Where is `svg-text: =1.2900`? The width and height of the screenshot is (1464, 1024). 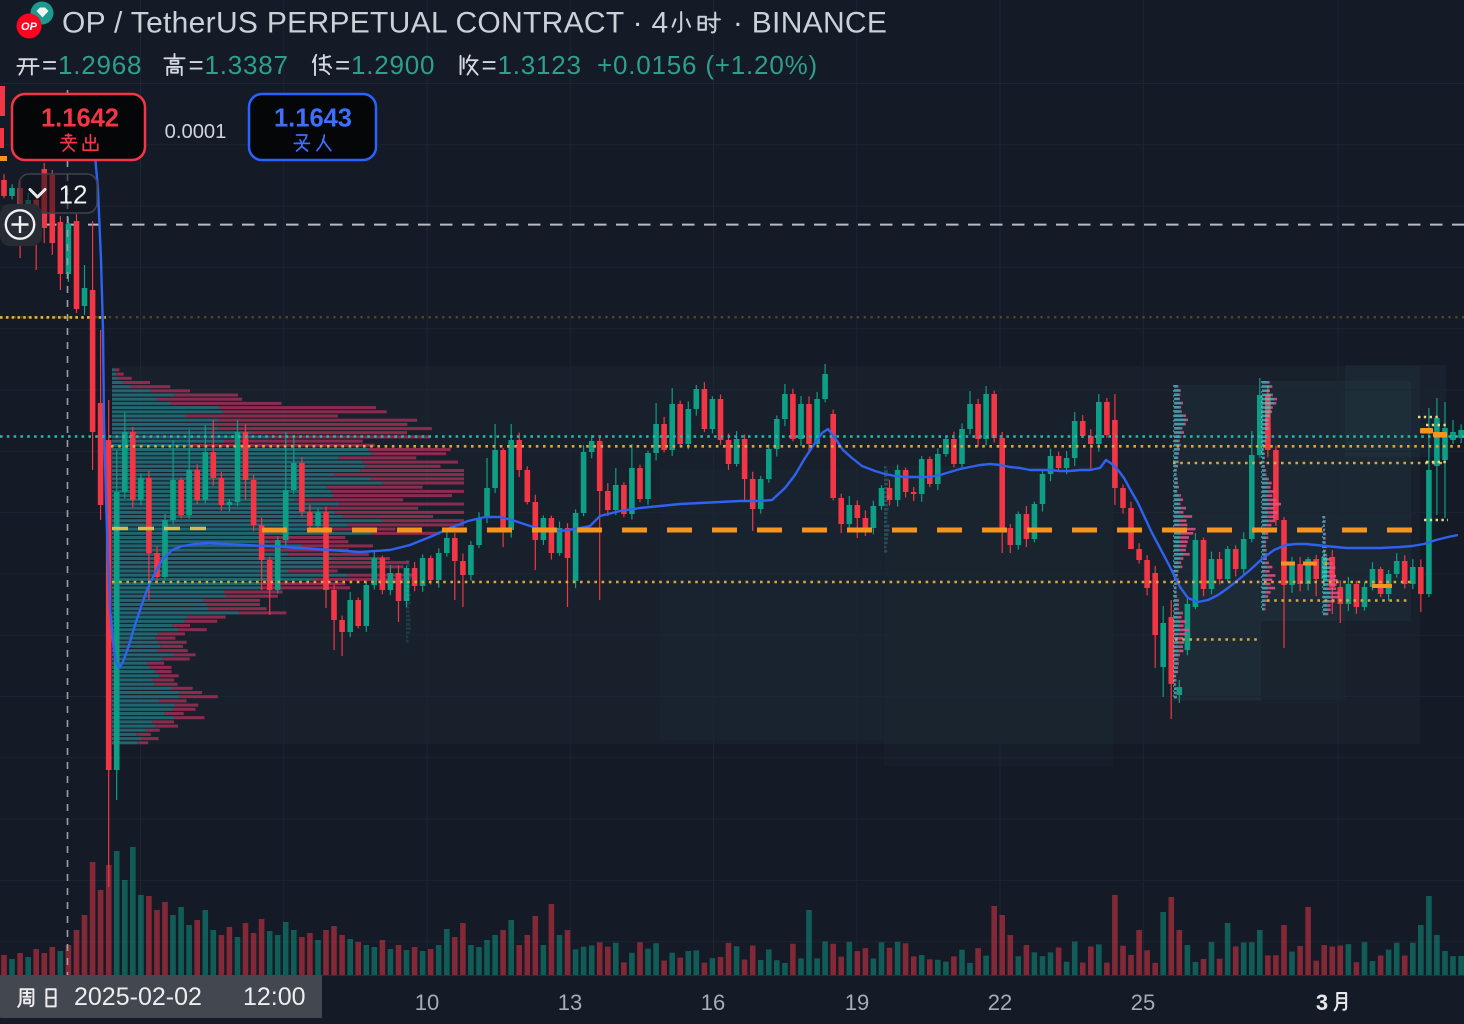
svg-text: =1.2900 is located at coordinates (385, 65).